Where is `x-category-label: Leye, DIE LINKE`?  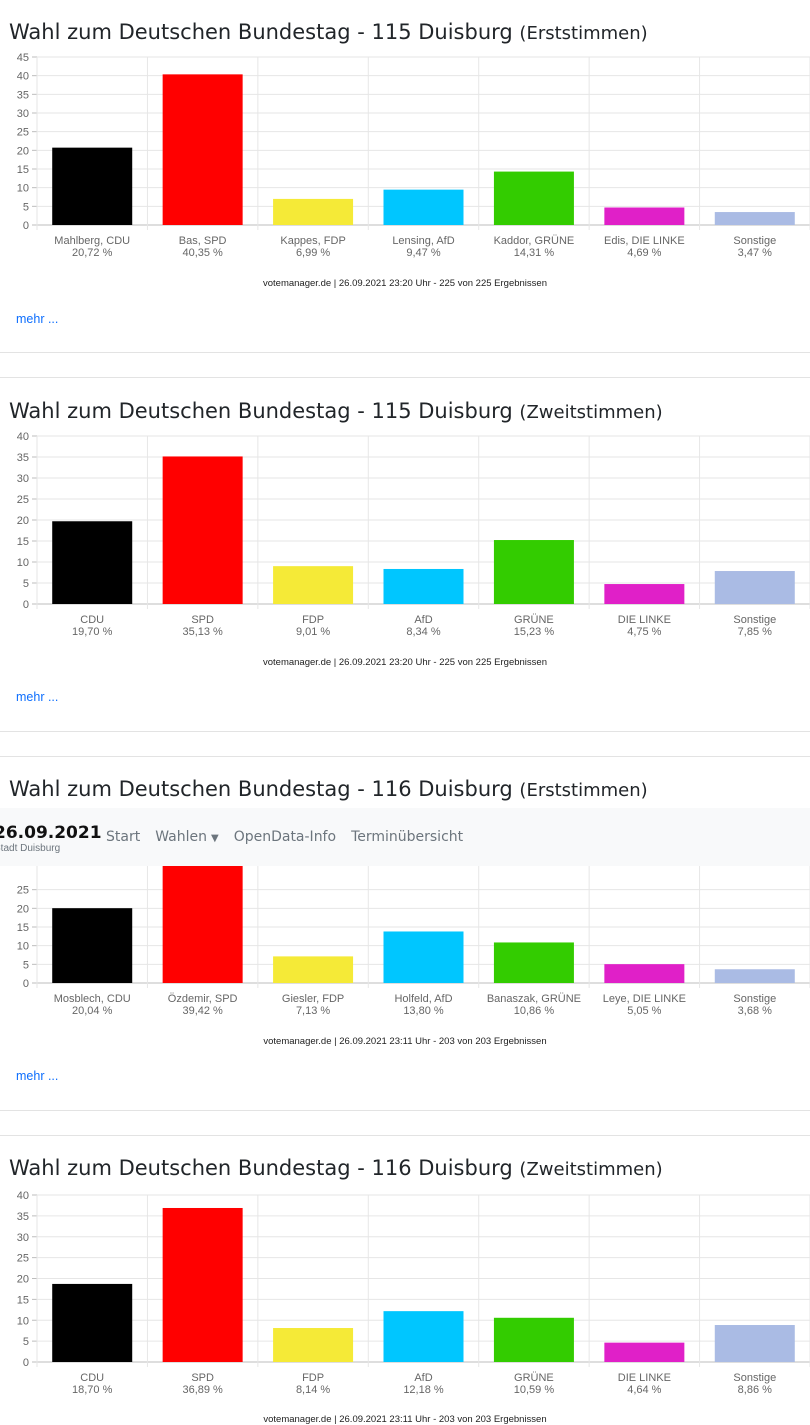
x-category-label: Leye, DIE LINKE is located at coordinates (644, 999).